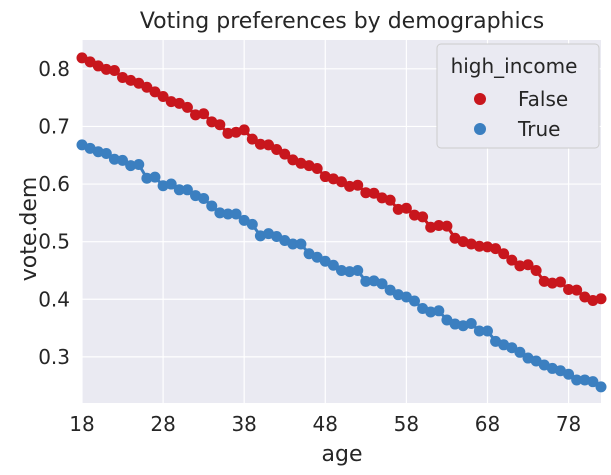 This screenshot has height=475, width=611. What do you see at coordinates (487, 424) in the screenshot?
I see `x-tick-label: 68` at bounding box center [487, 424].